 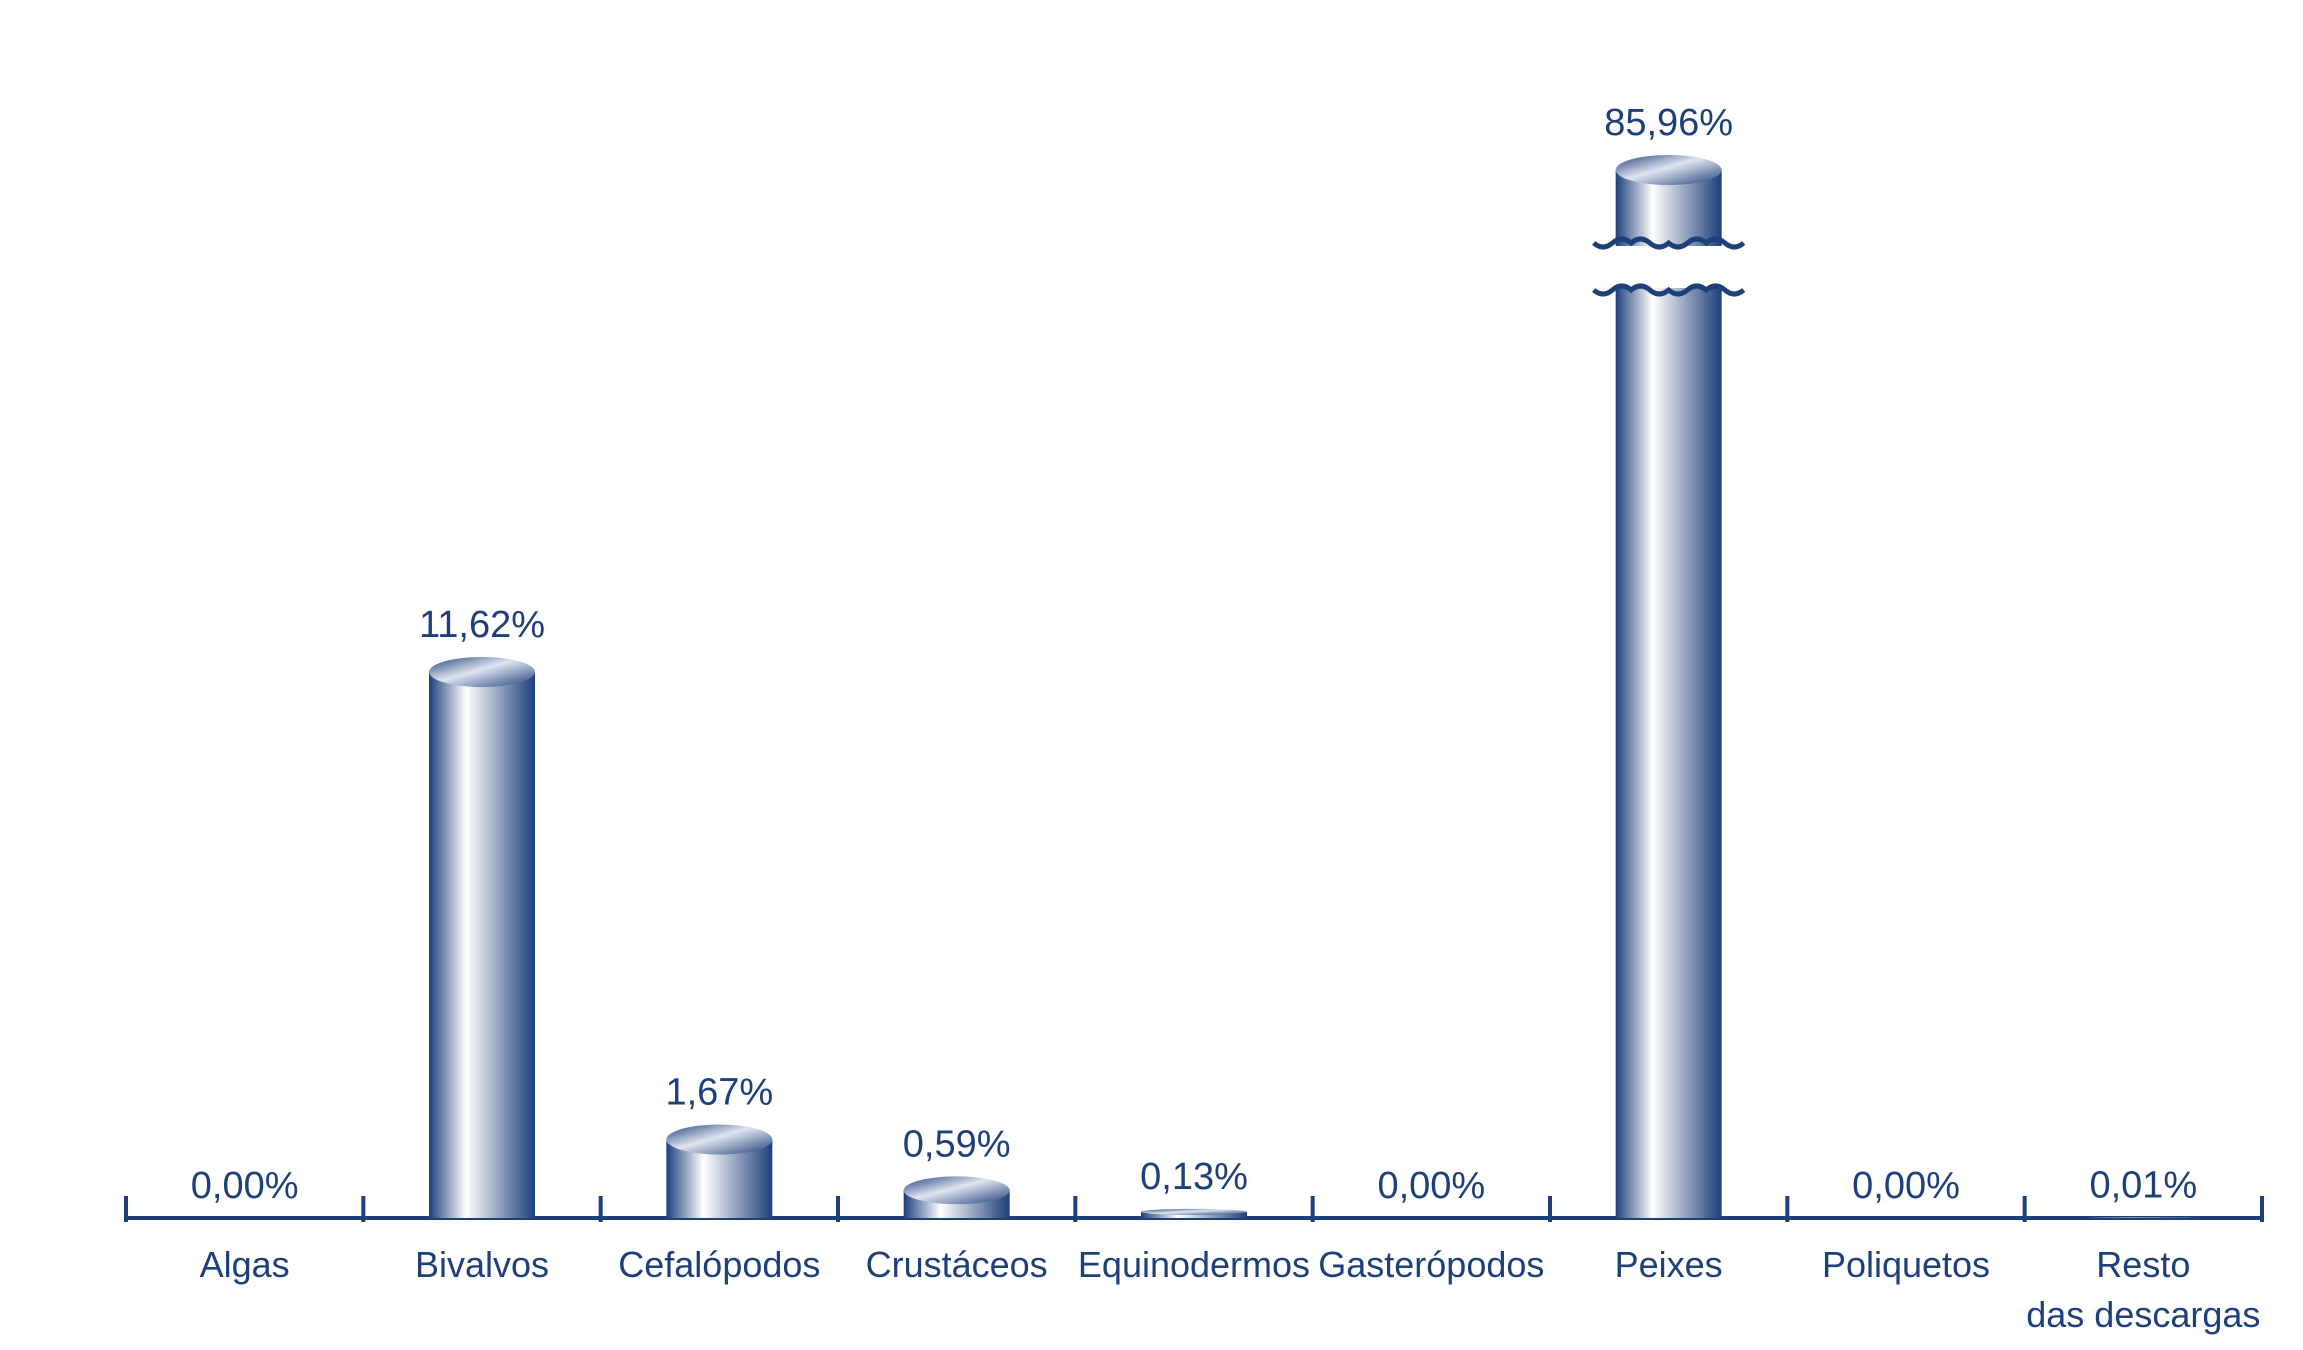 I want to click on value-label: 0,01%, so click(x=2143, y=1185).